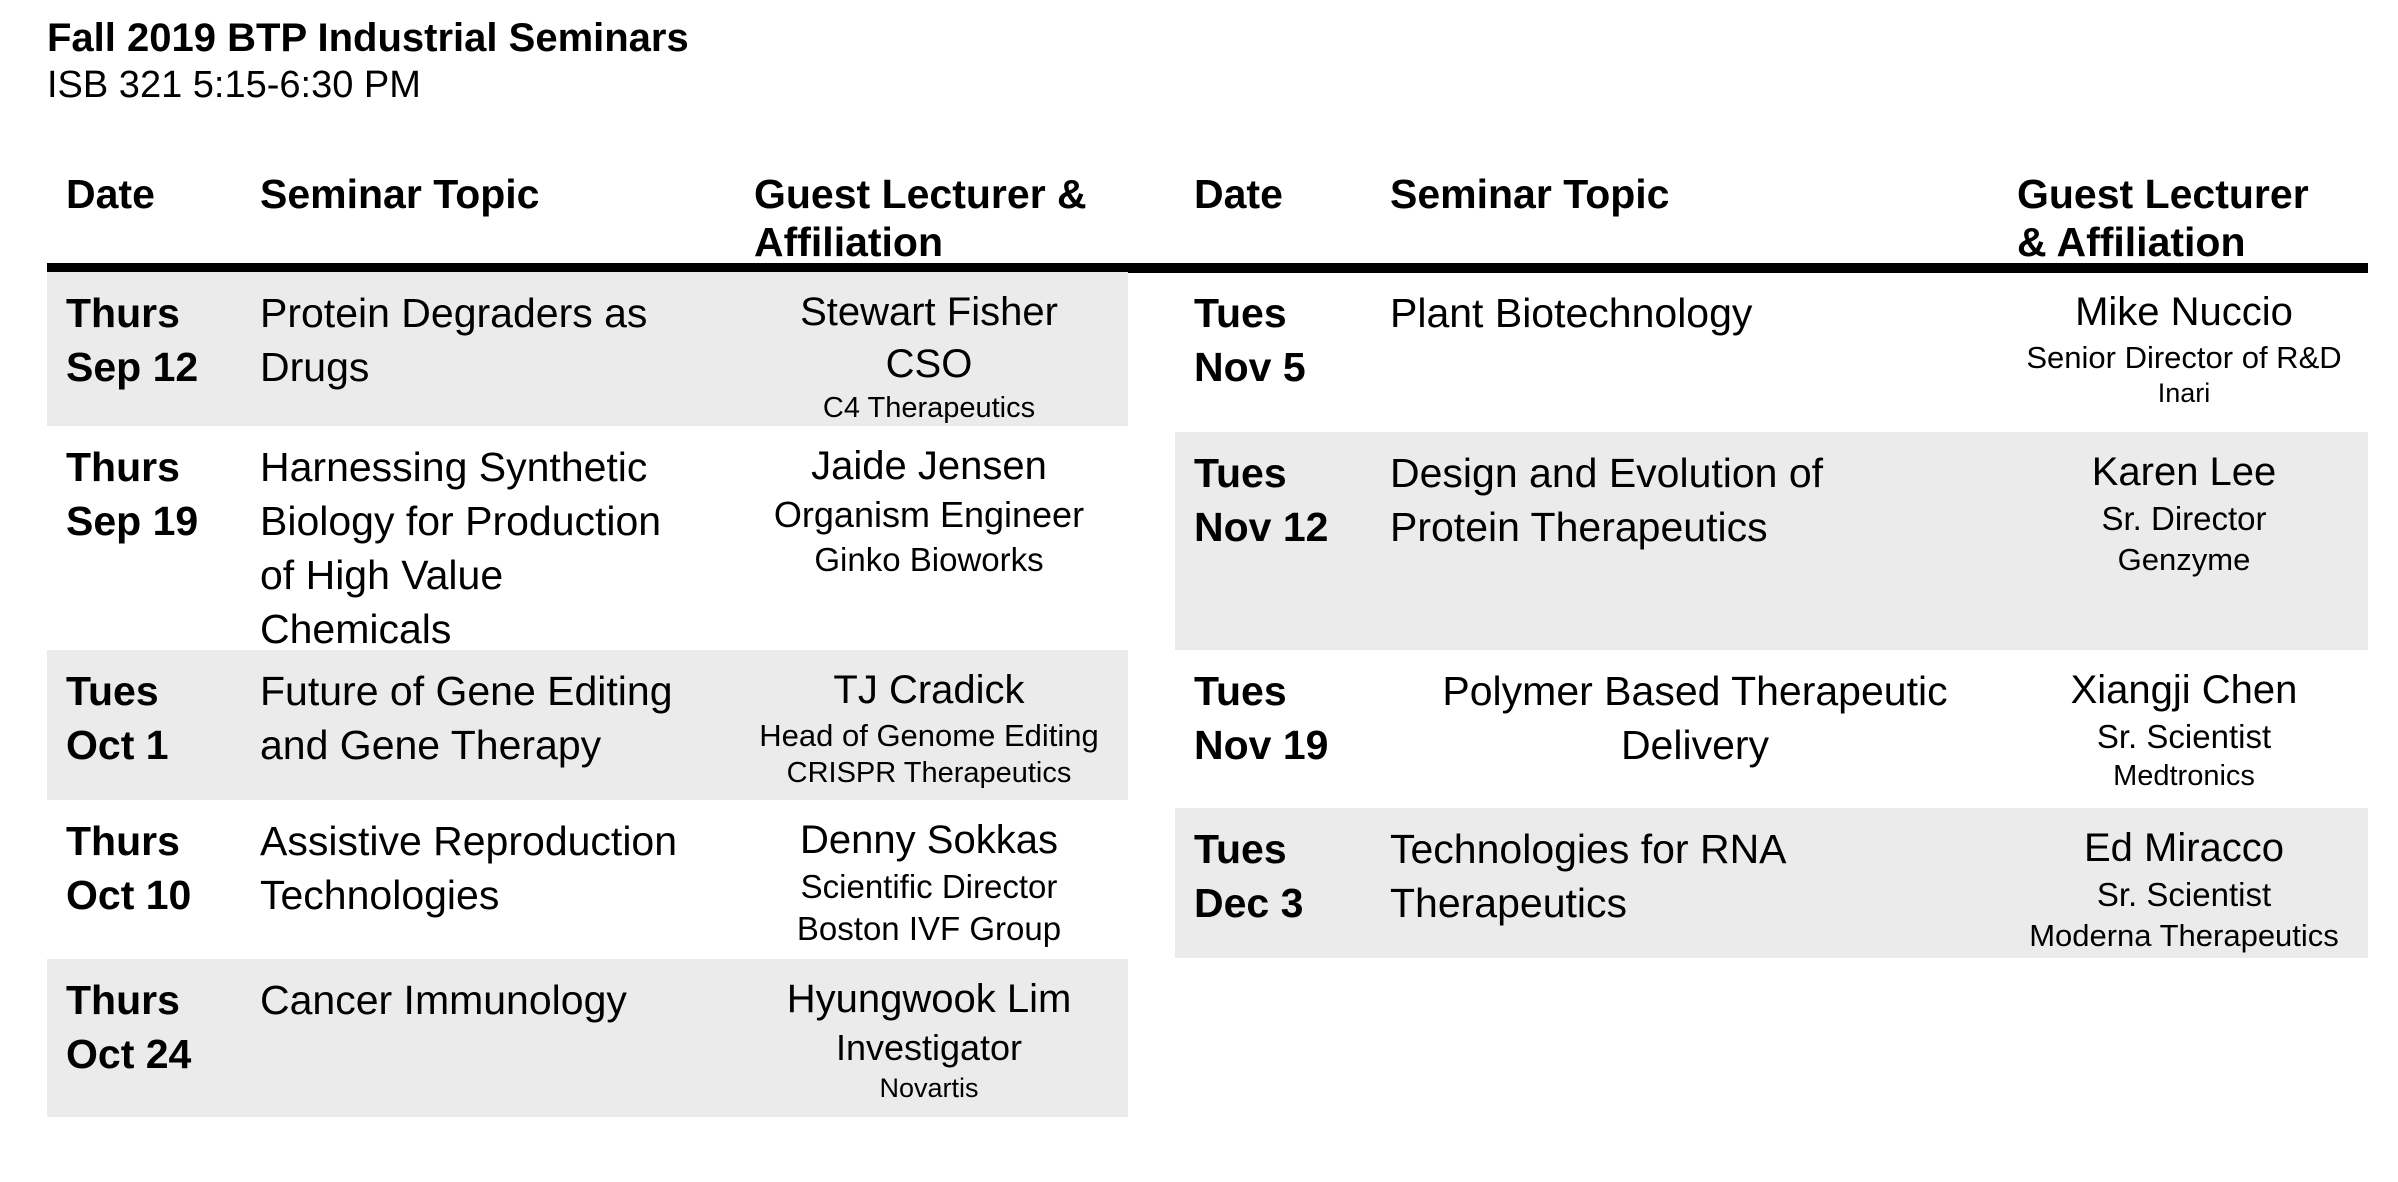 This screenshot has height=1182, width=2398. What do you see at coordinates (400, 194) in the screenshot?
I see `left-header-topic: Seminar Topic` at bounding box center [400, 194].